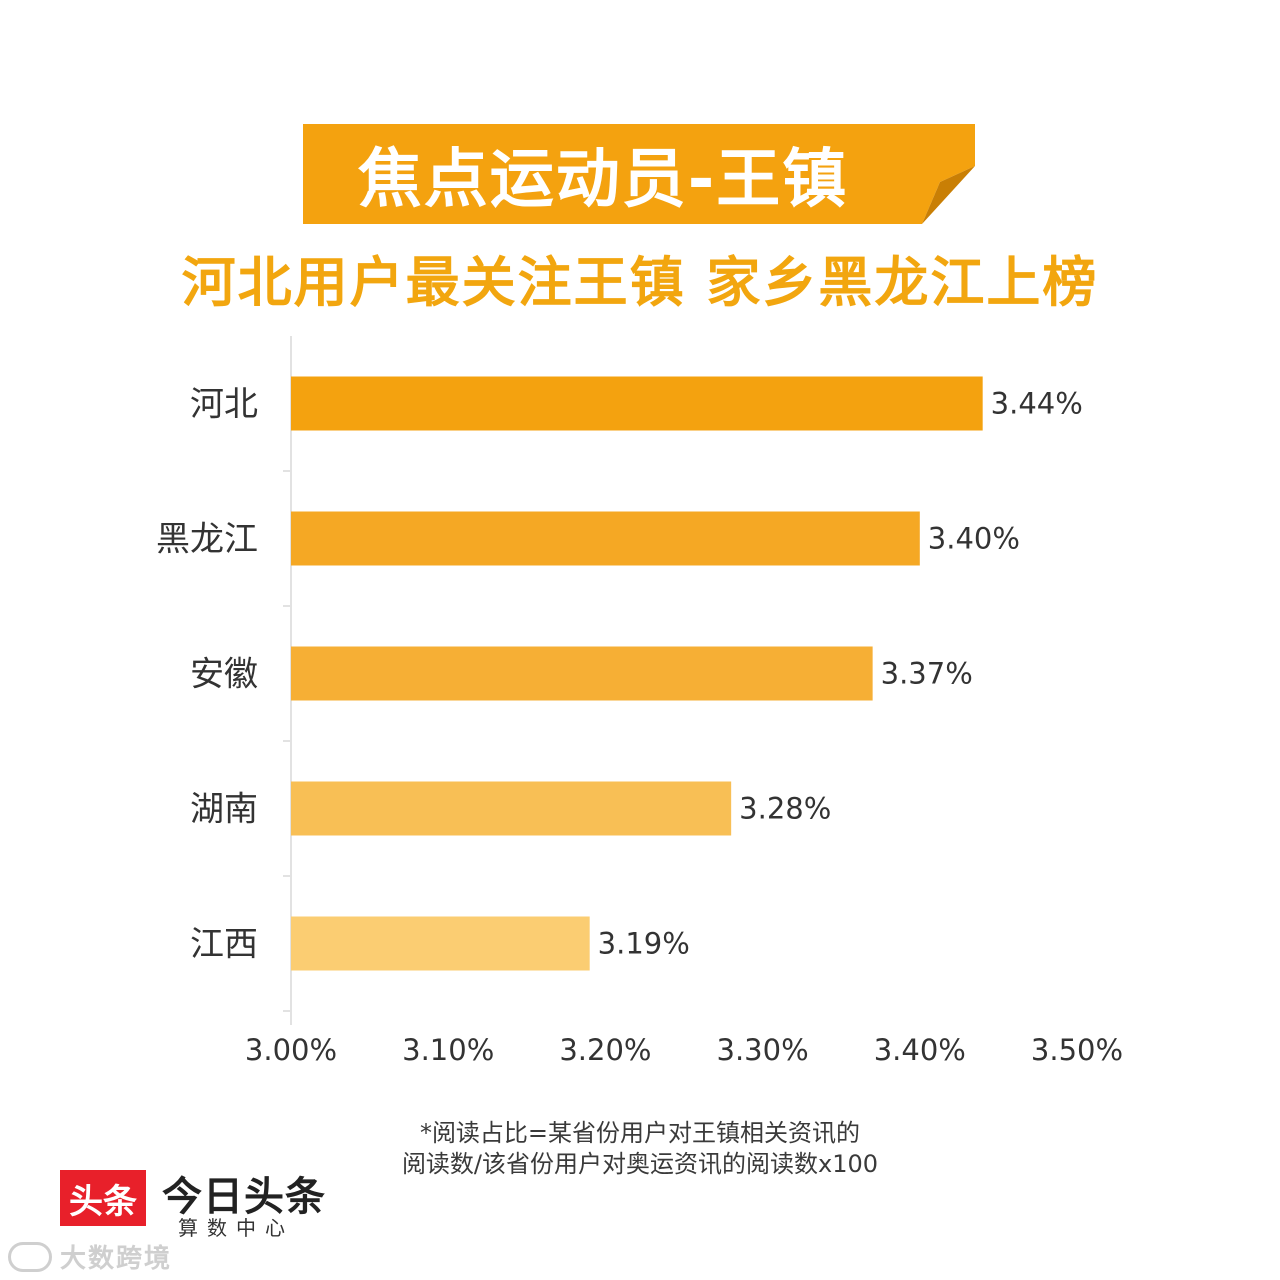  I want to click on banner-title: 焦点运动员-王镇, so click(603, 180).